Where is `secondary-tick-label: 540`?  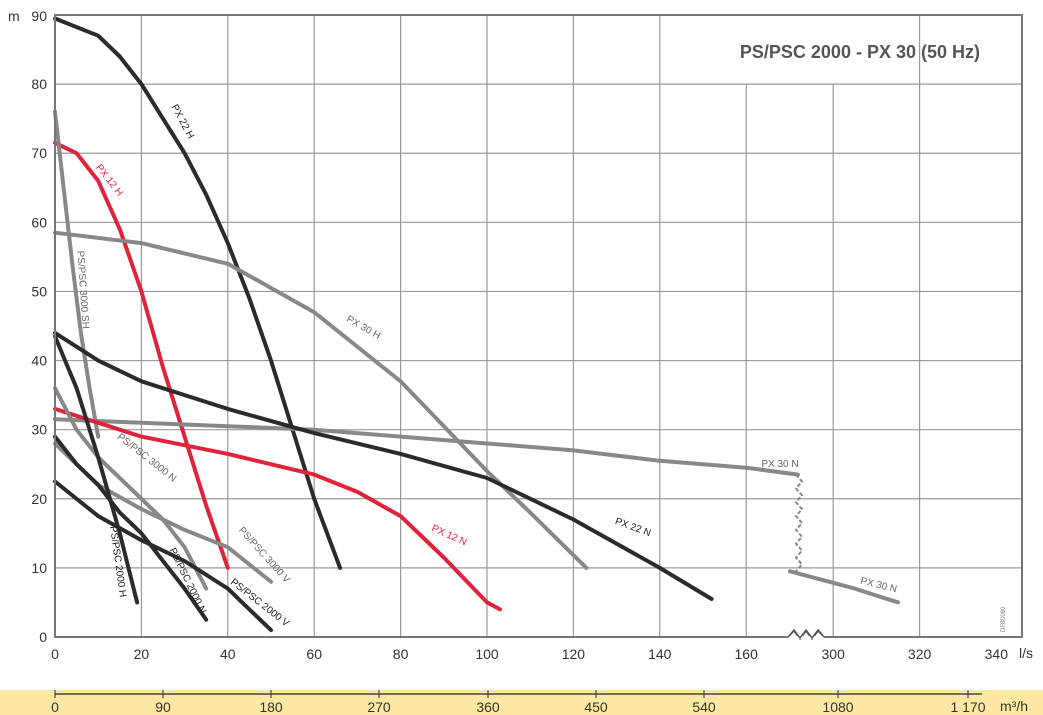 secondary-tick-label: 540 is located at coordinates (704, 707).